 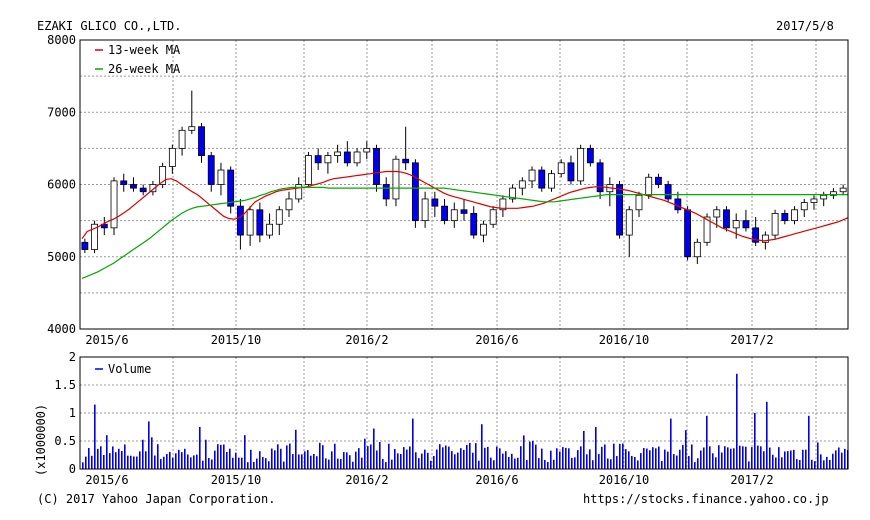 What do you see at coordinates (72, 413) in the screenshot?
I see `volume-ytick-label: 1` at bounding box center [72, 413].